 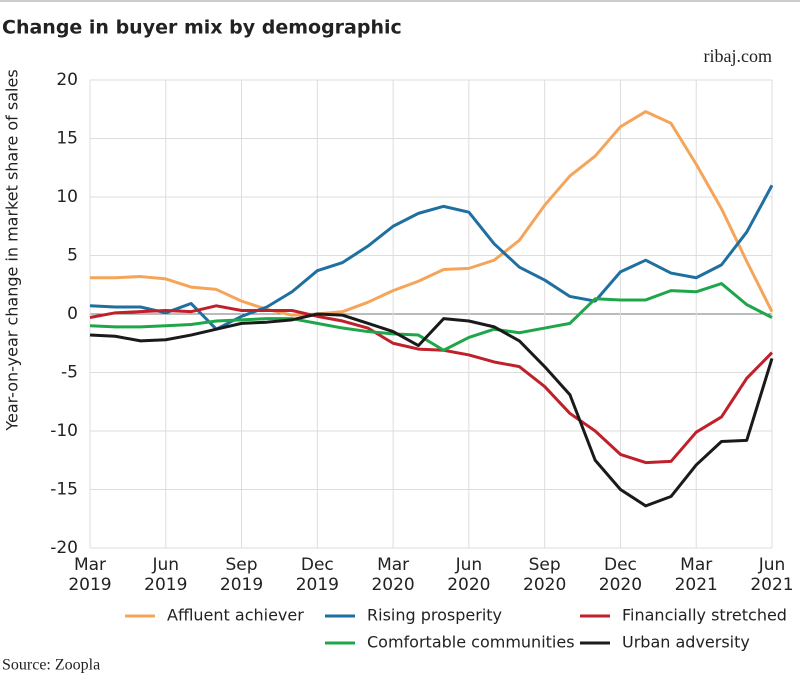 What do you see at coordinates (90, 575) in the screenshot?
I see `x-tick-label: Mar 2019` at bounding box center [90, 575].